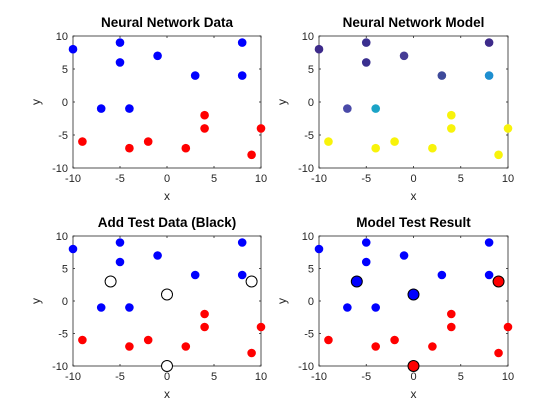  What do you see at coordinates (167, 22) in the screenshot?
I see `subplot-title: Neural Network Data` at bounding box center [167, 22].